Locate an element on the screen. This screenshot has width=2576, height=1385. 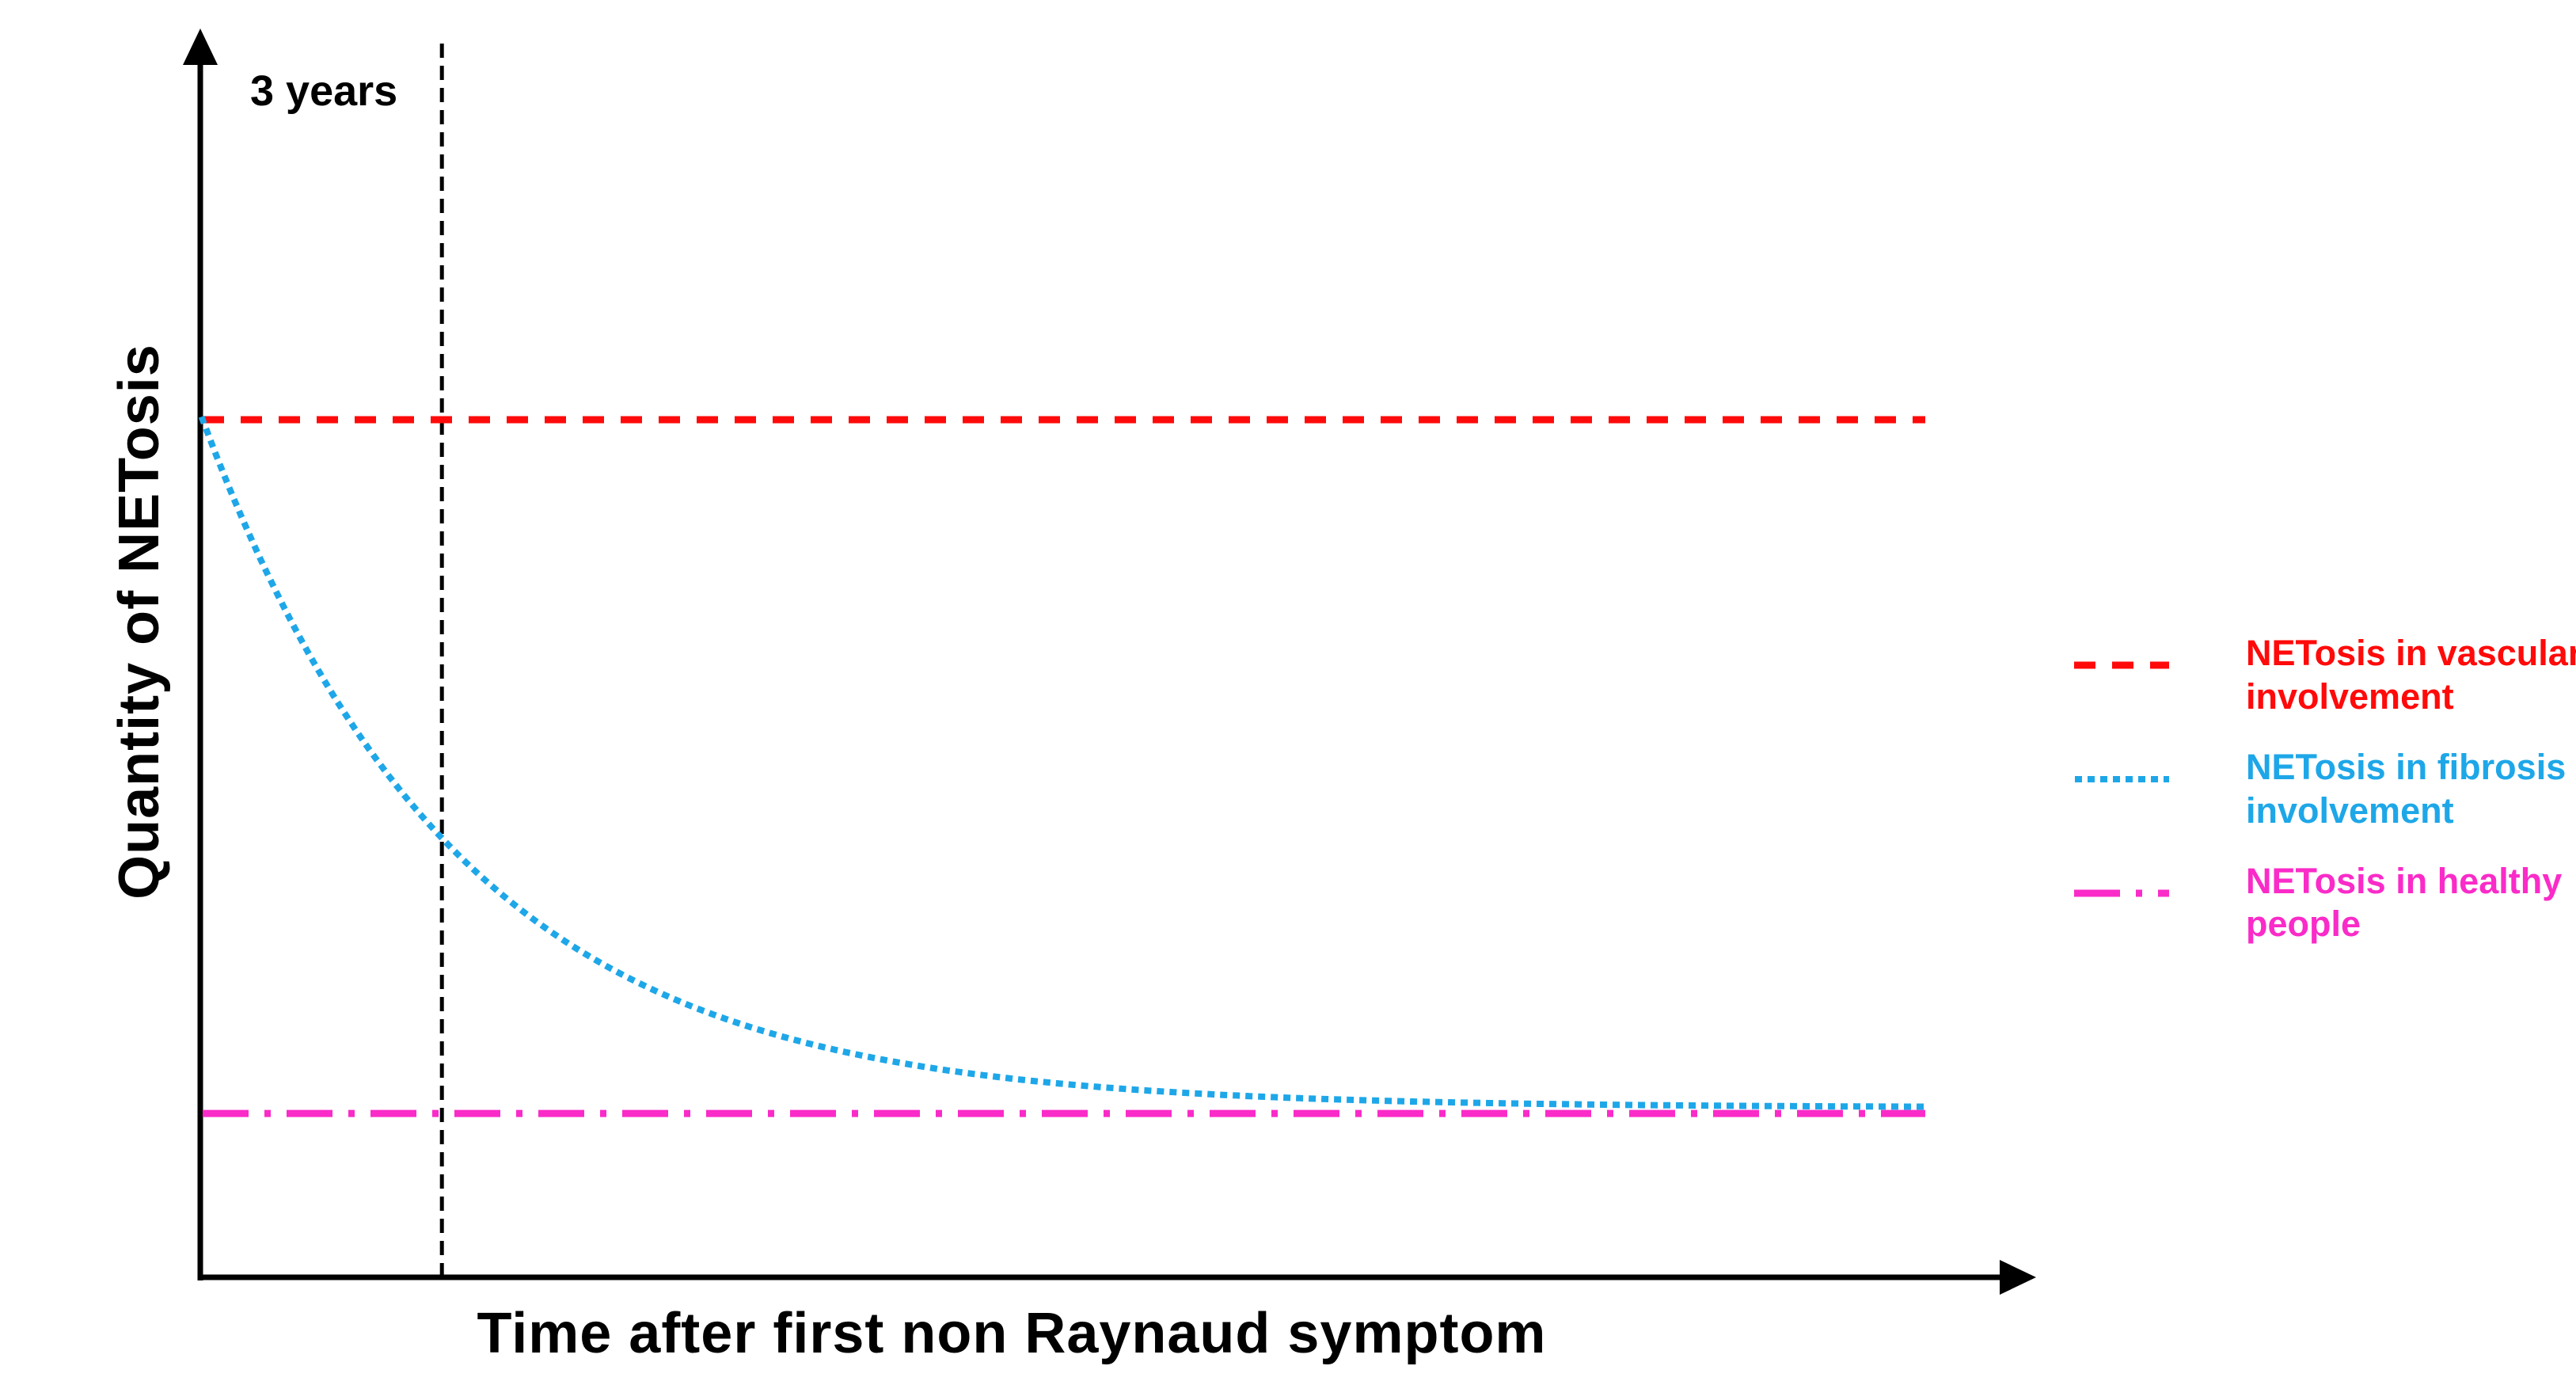
legend-label: NETosis in healthy people is located at coordinates (2405, 902).